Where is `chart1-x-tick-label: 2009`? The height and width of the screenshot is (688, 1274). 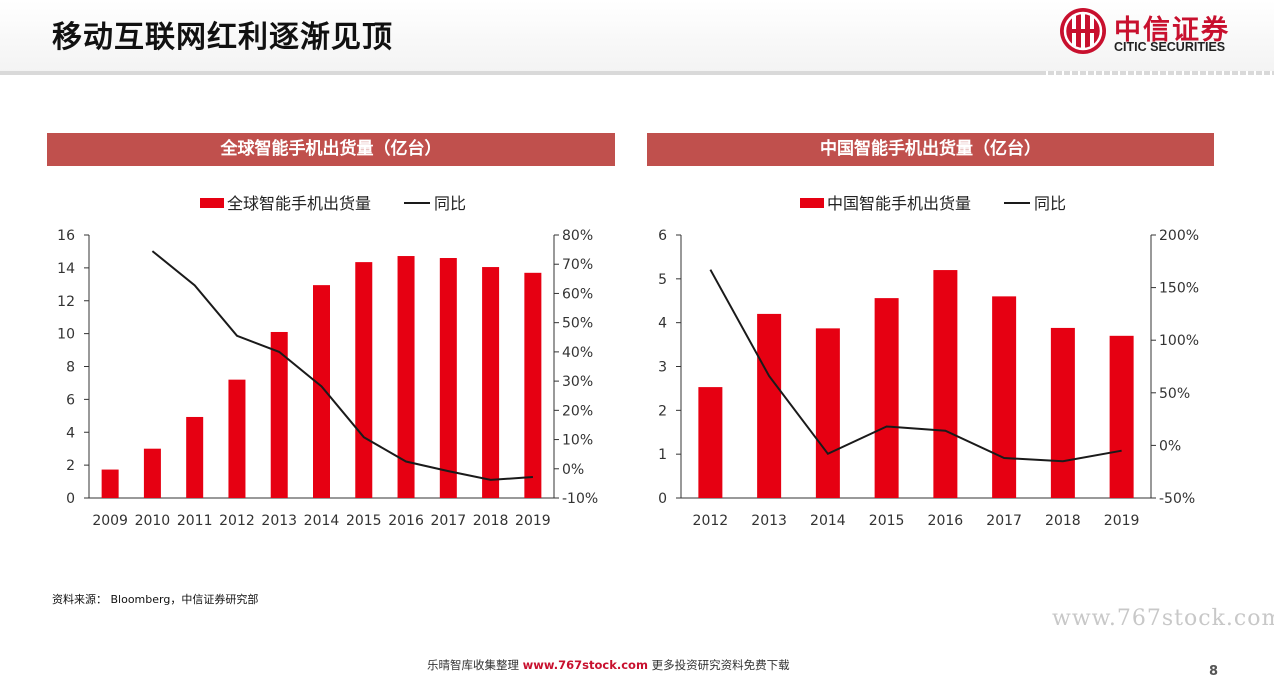 chart1-x-tick-label: 2009 is located at coordinates (110, 521).